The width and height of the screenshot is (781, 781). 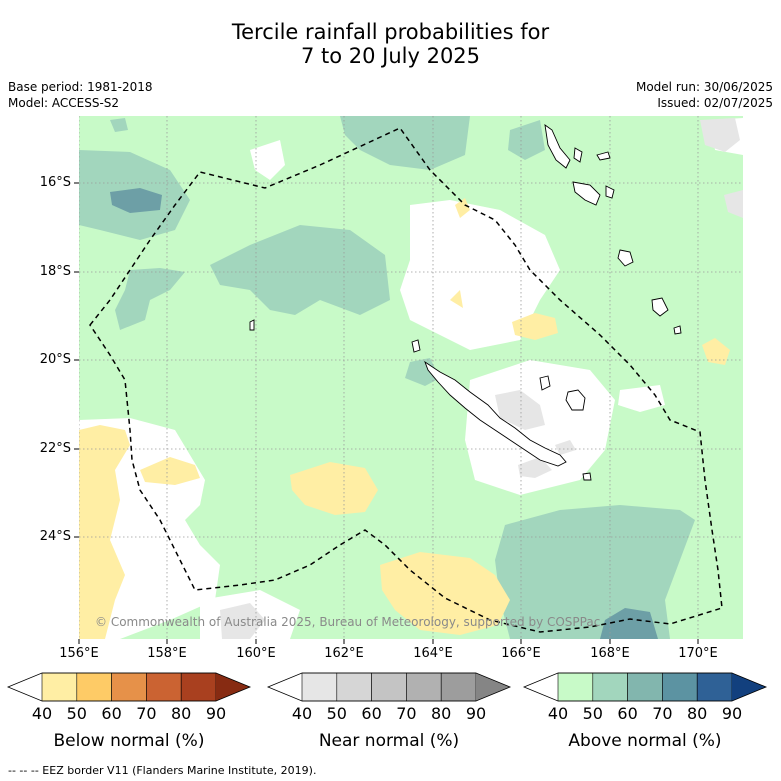 I want to click on colorbar-title-below: Below normal (%), so click(x=129, y=741).